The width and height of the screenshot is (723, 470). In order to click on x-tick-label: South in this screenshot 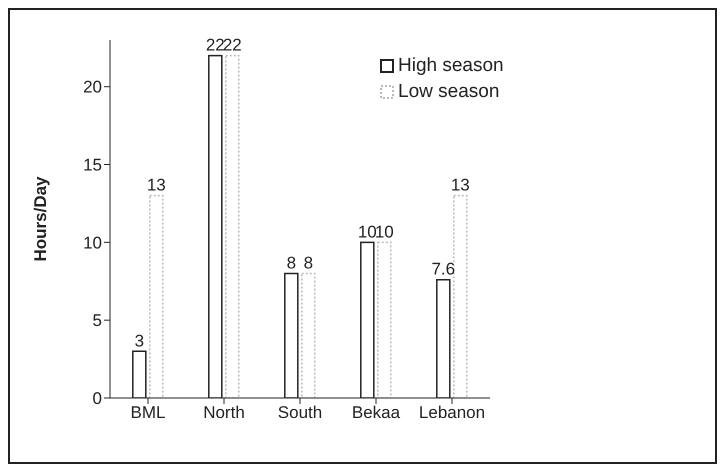, I will do `click(300, 412)`.